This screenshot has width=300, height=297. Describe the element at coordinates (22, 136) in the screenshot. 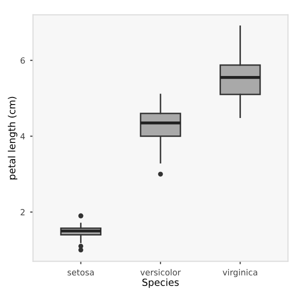

I see `y-tick-label: 4` at that location.